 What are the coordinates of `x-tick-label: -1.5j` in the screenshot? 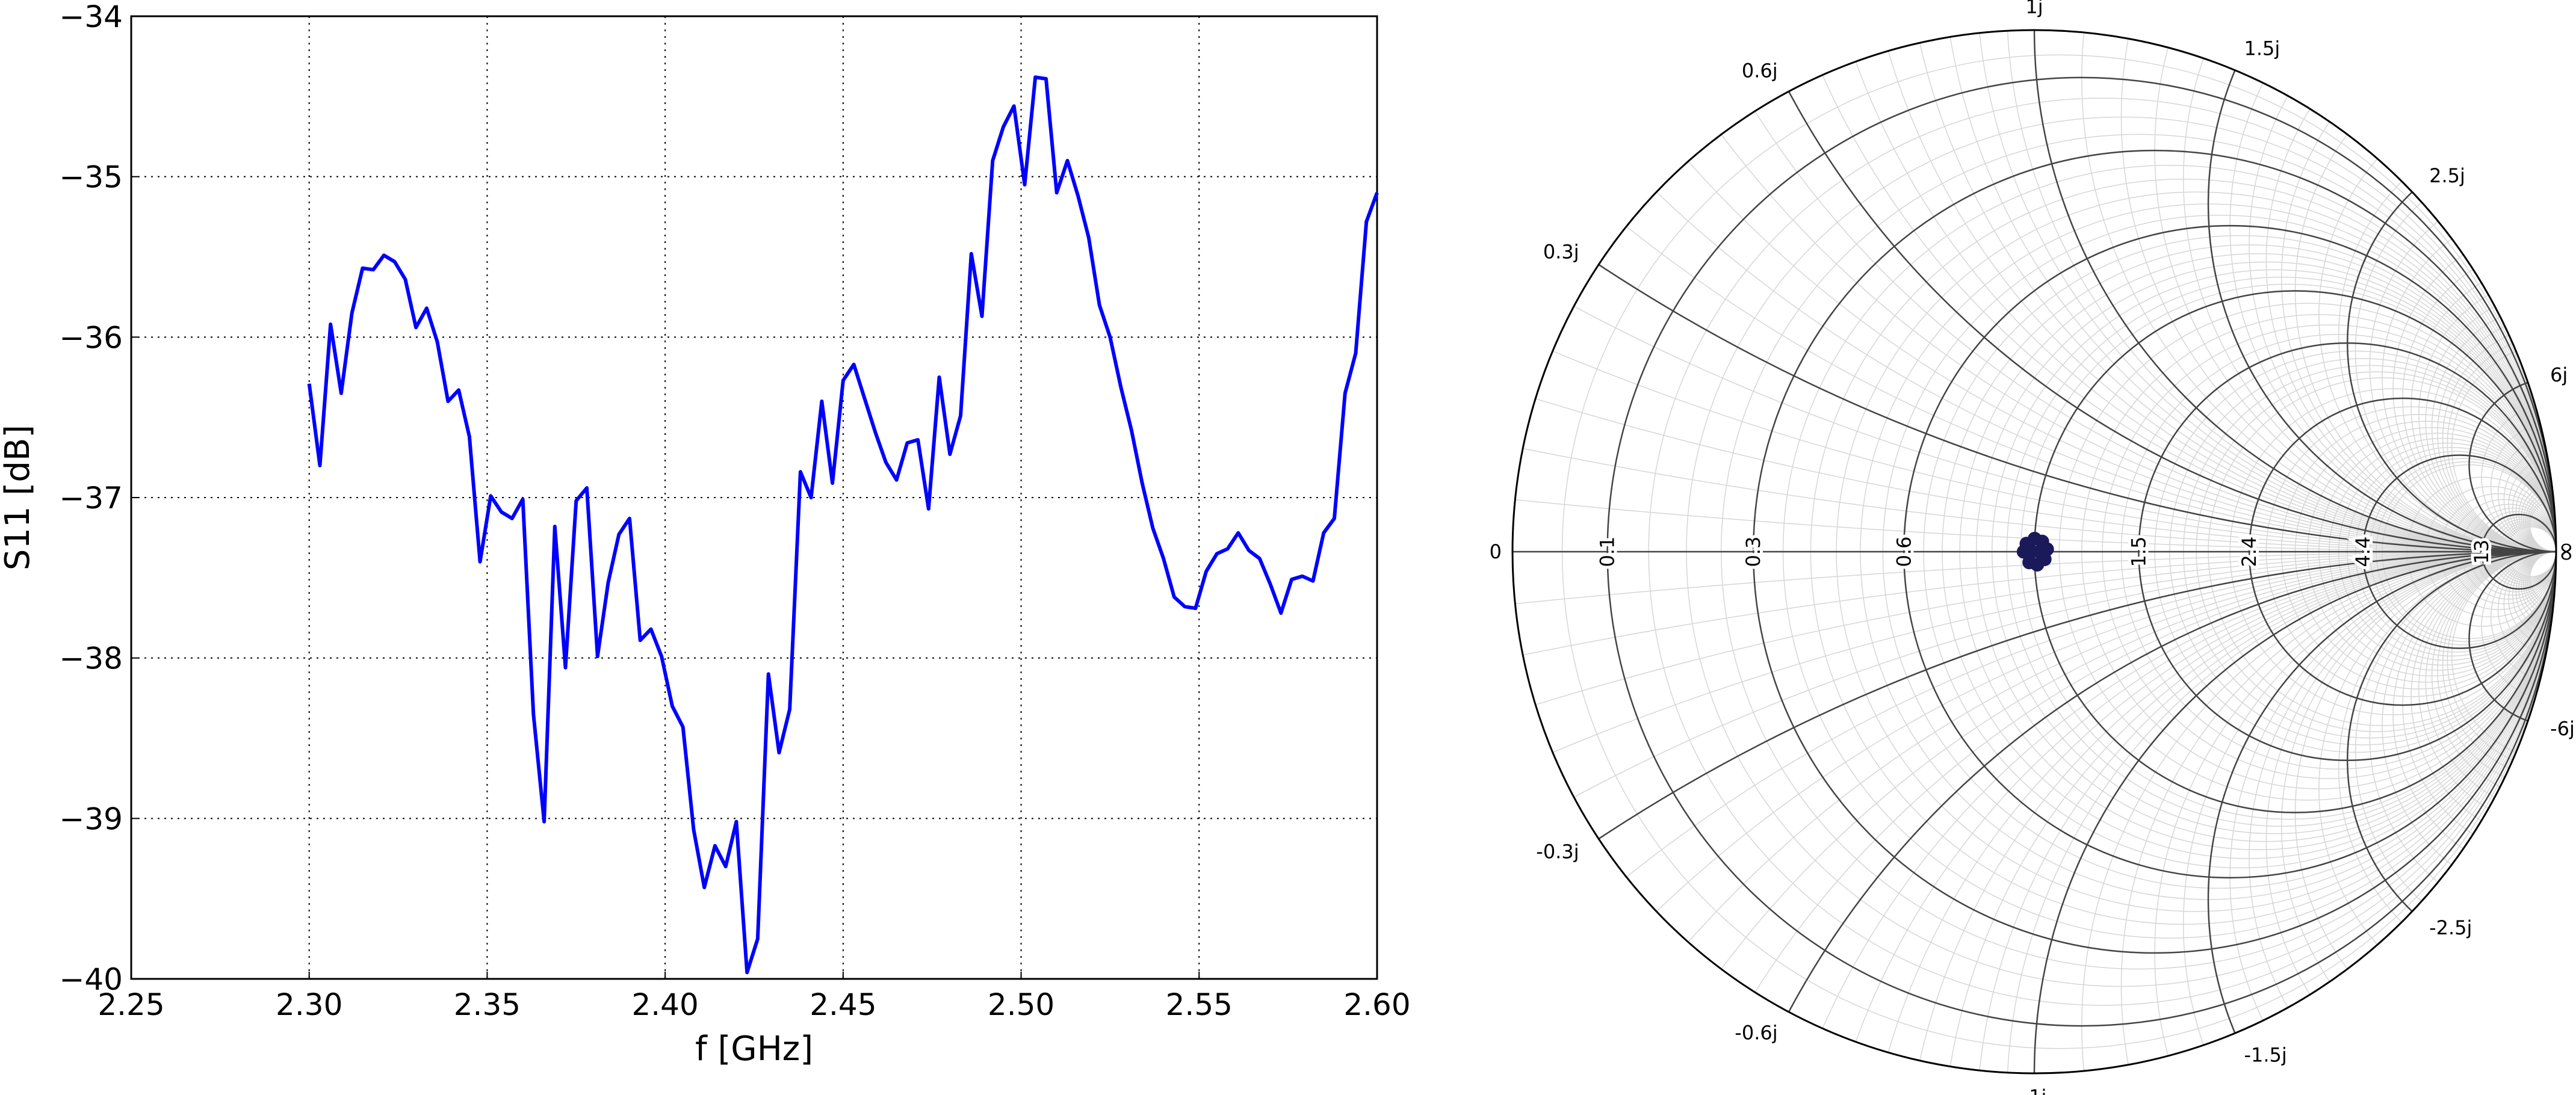 It's located at (2265, 1054).